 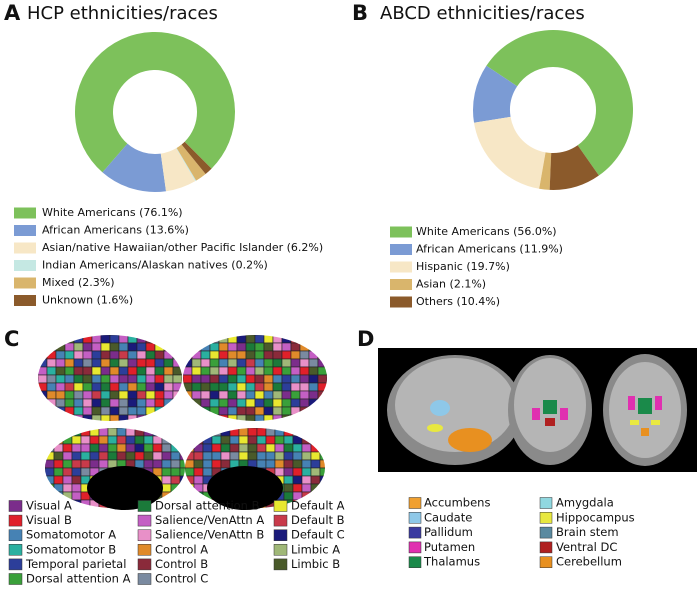 What do you see at coordinates (315, 549) in the screenshot?
I see `legend-label: Limbic A` at bounding box center [315, 549].